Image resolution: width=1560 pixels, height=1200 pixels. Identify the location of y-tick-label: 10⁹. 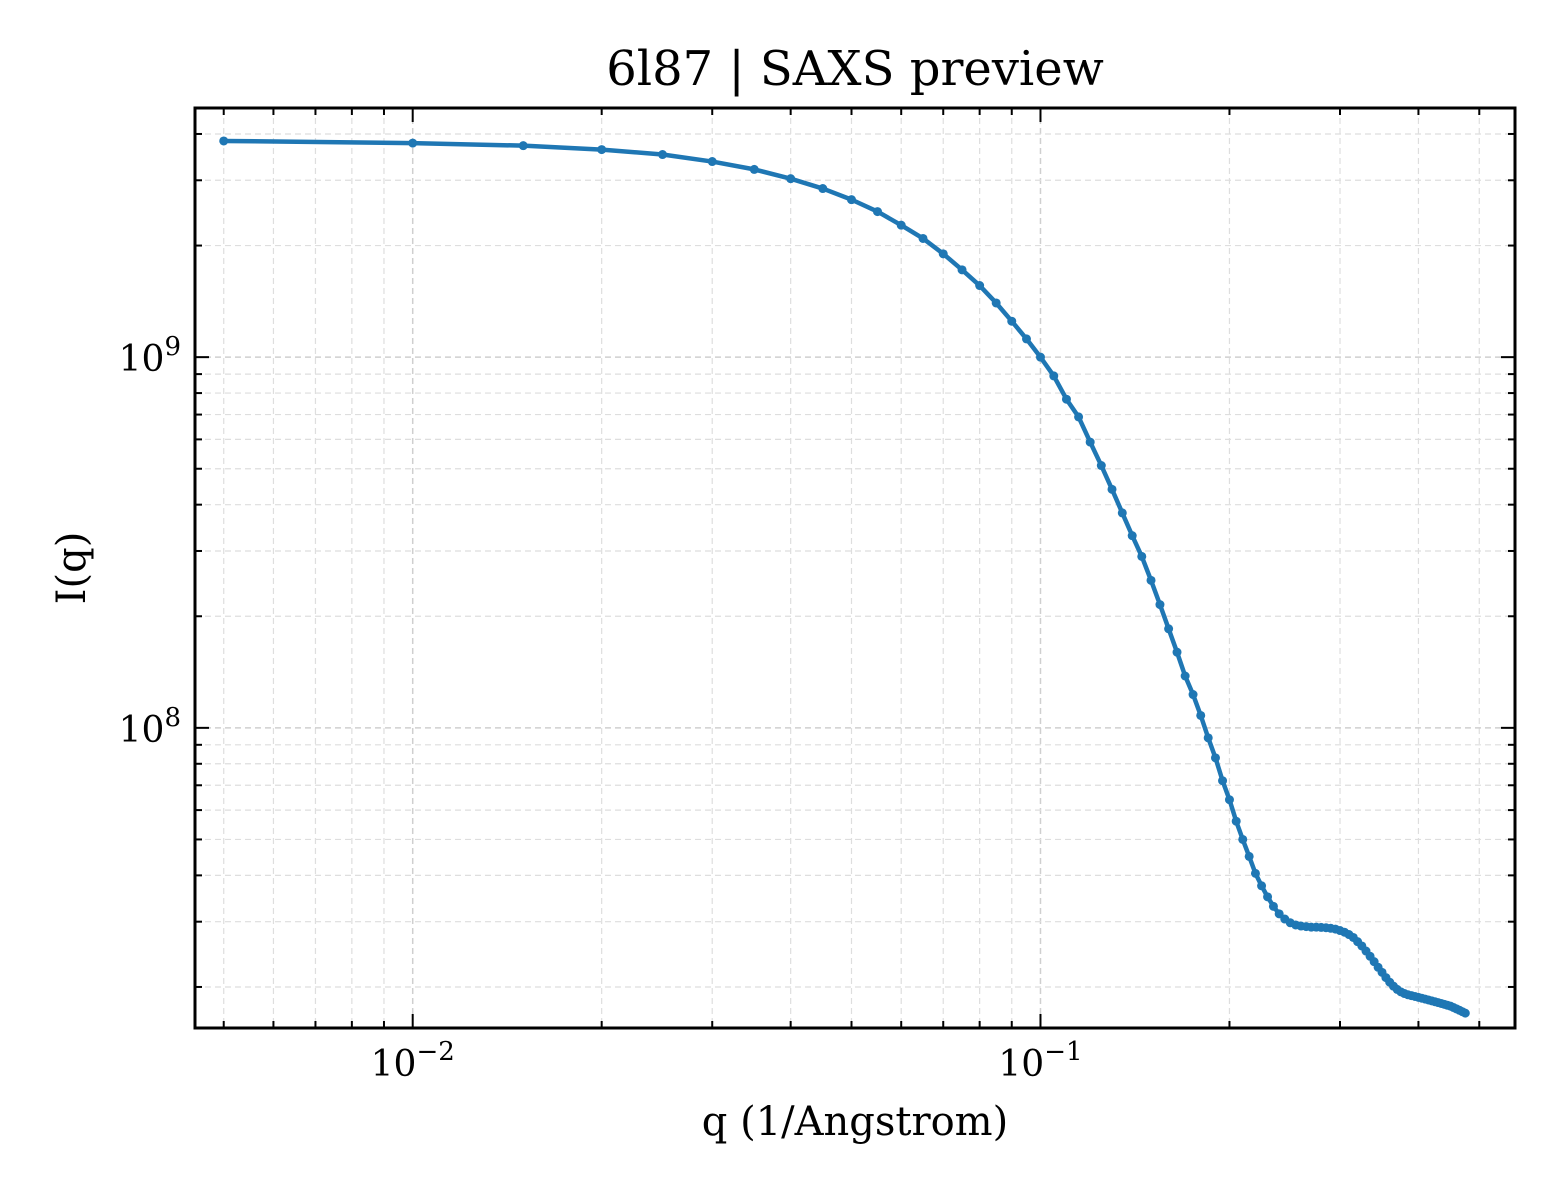
(150, 356).